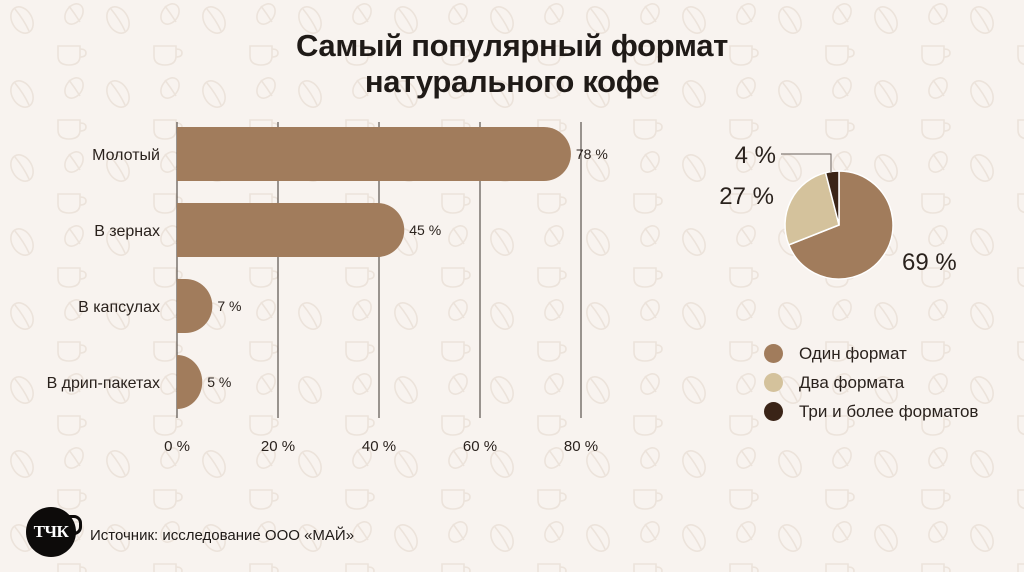 Image resolution: width=1024 pixels, height=572 pixels. Describe the element at coordinates (103, 383) in the screenshot. I see `category-label-в-дрип-пакетах: В дрип-пакетах` at that location.